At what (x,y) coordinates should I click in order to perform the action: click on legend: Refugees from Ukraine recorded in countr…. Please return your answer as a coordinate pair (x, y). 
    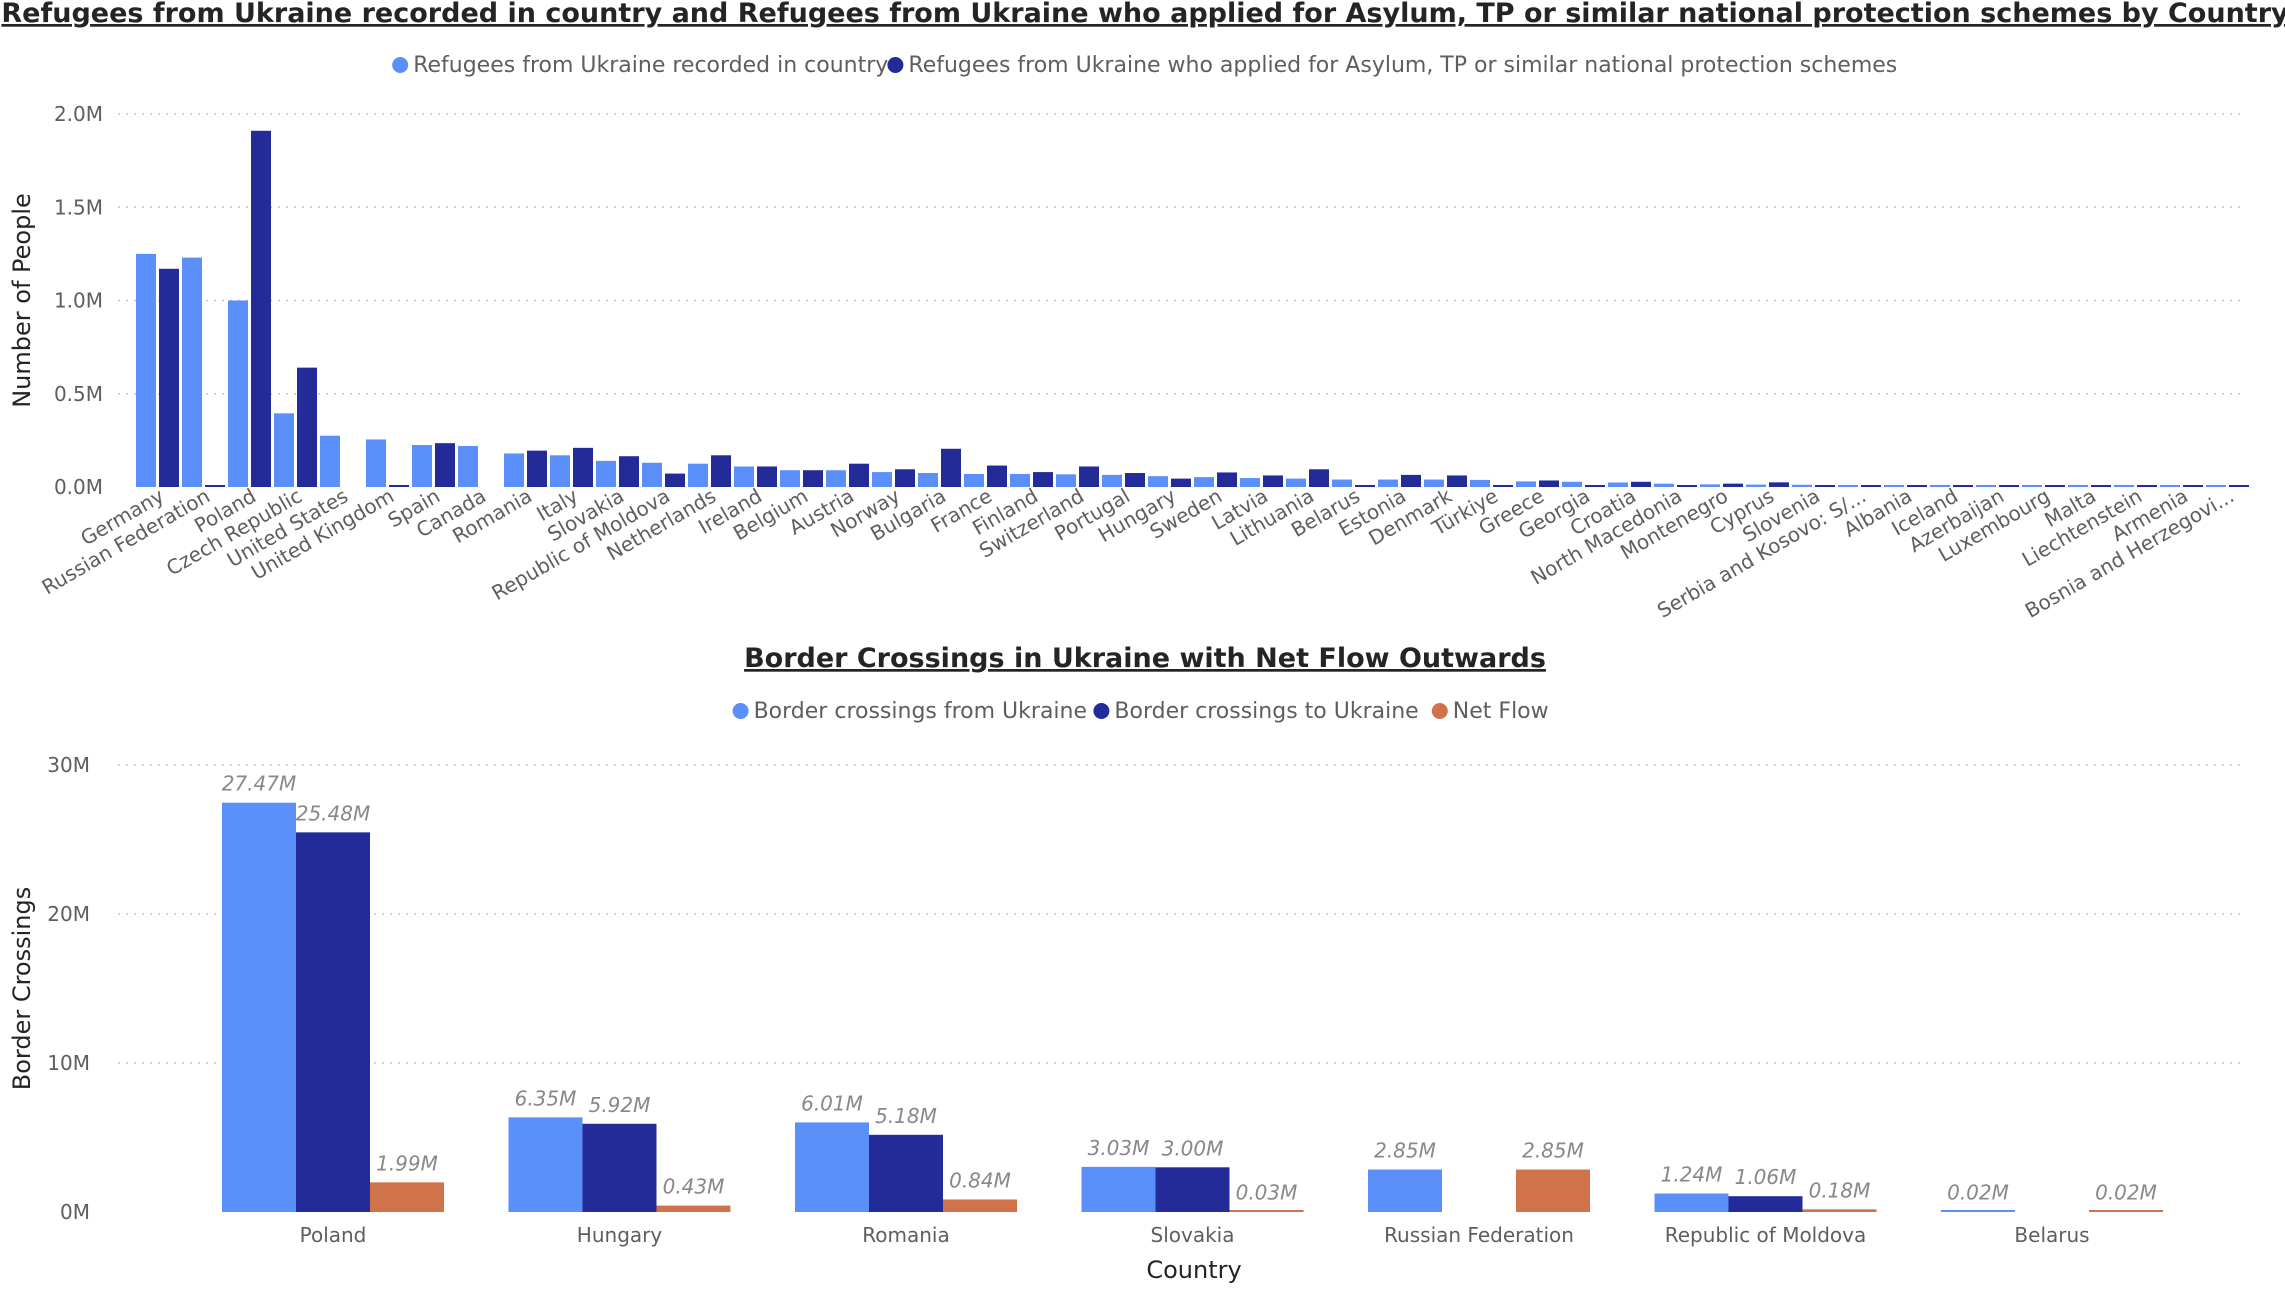
    Looking at the image, I should click on (1144, 65).